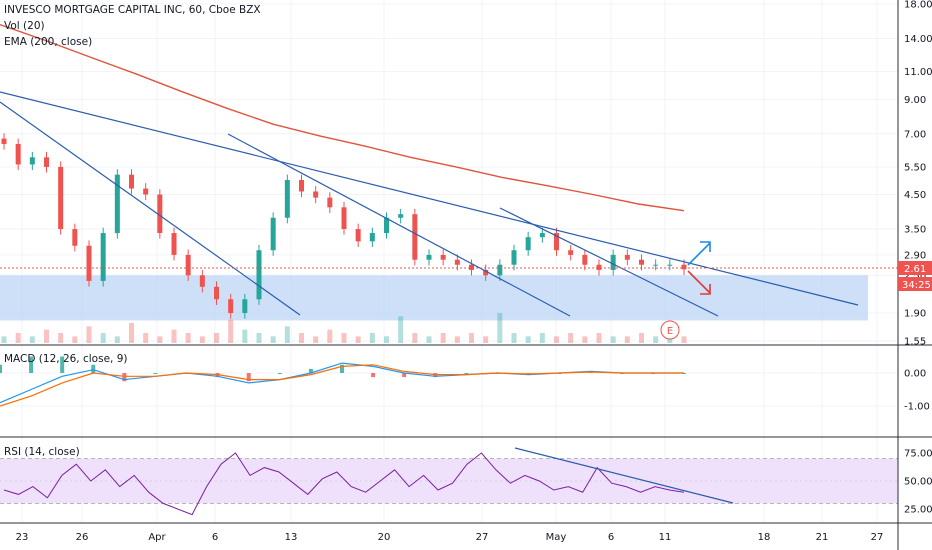 The image size is (932, 550). I want to click on rsi-trendline, so click(624, 475).